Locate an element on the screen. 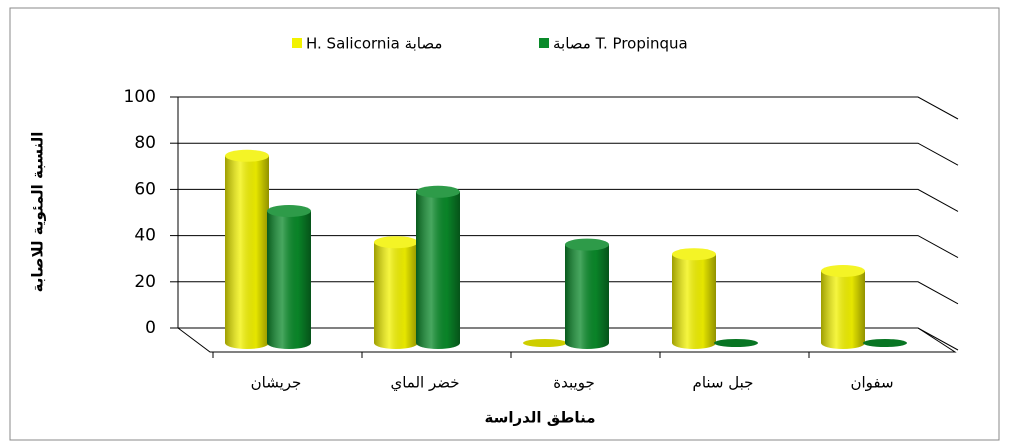  y-tick-label: 80 is located at coordinates (145, 143).